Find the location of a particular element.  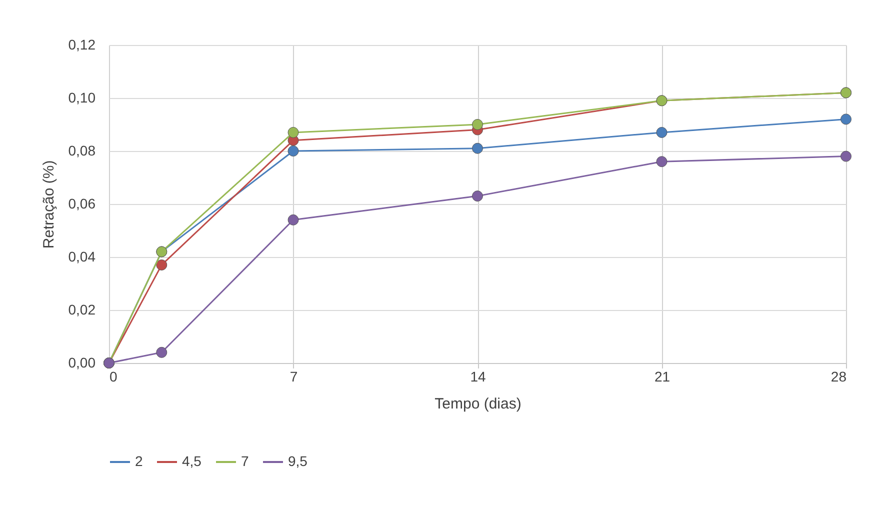

x-tick-label: 28 is located at coordinates (838, 376).